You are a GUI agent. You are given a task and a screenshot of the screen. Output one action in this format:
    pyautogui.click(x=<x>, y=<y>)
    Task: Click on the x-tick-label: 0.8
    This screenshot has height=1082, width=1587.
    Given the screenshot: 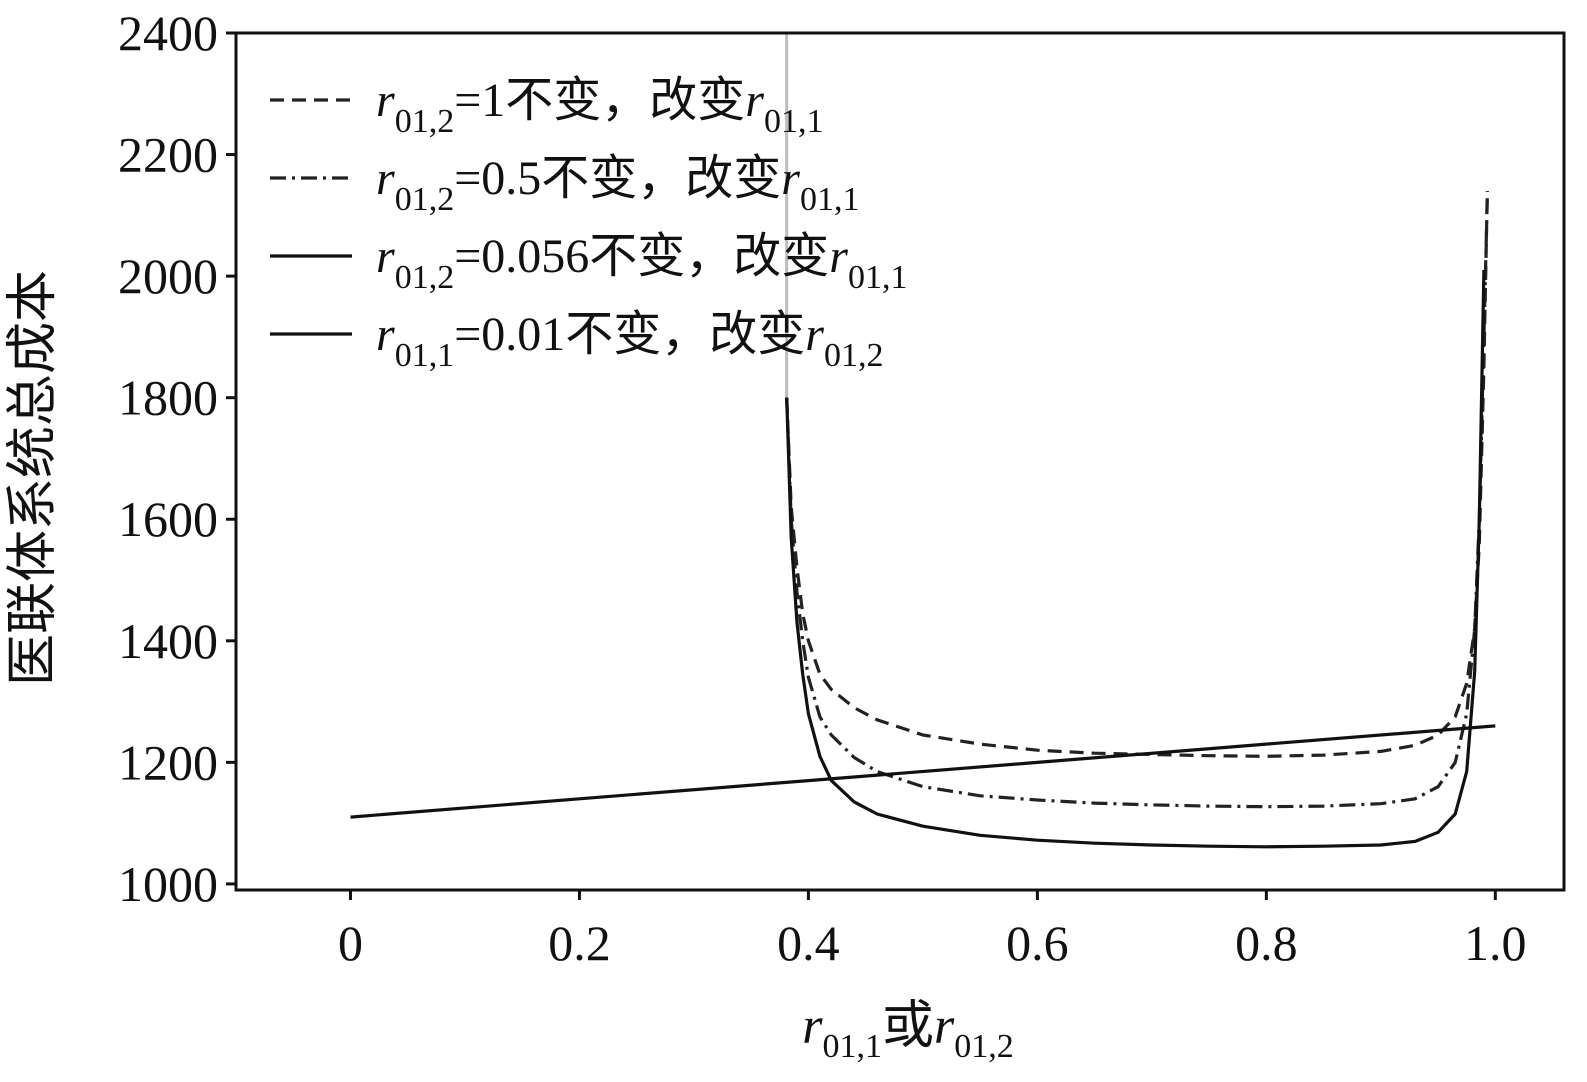 What is the action you would take?
    pyautogui.click(x=1266, y=943)
    